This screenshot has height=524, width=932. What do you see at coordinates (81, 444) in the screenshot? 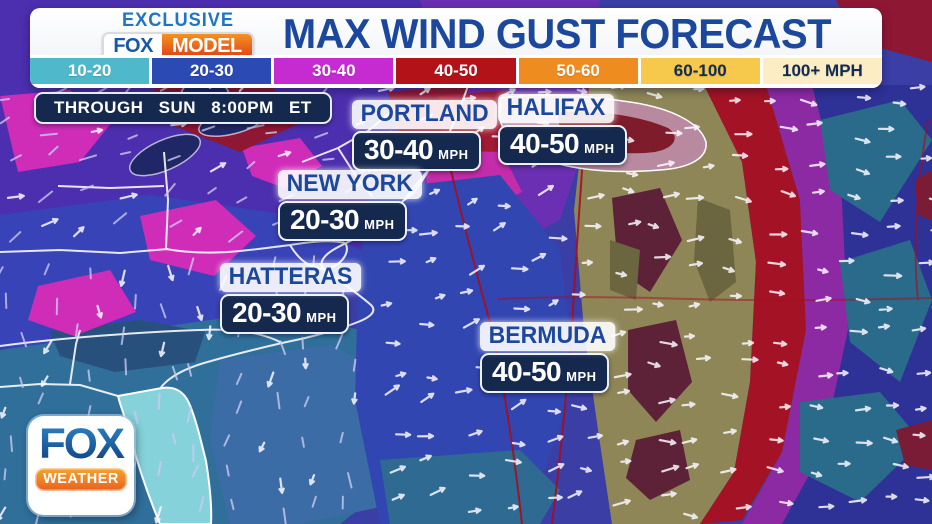
I see `fox-logo-text: FOX` at bounding box center [81, 444].